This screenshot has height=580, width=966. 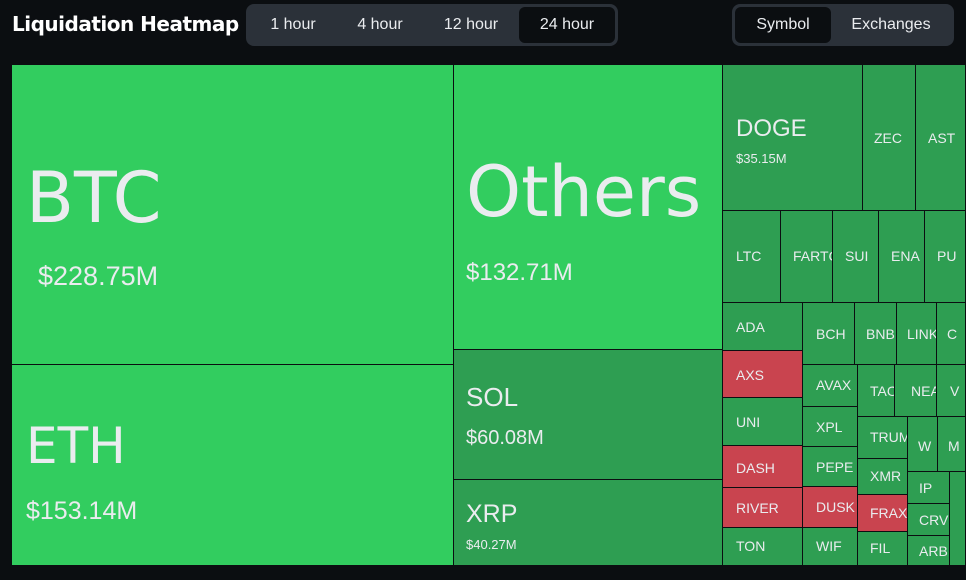 I want to click on tile-symbol: XRP, so click(x=492, y=514).